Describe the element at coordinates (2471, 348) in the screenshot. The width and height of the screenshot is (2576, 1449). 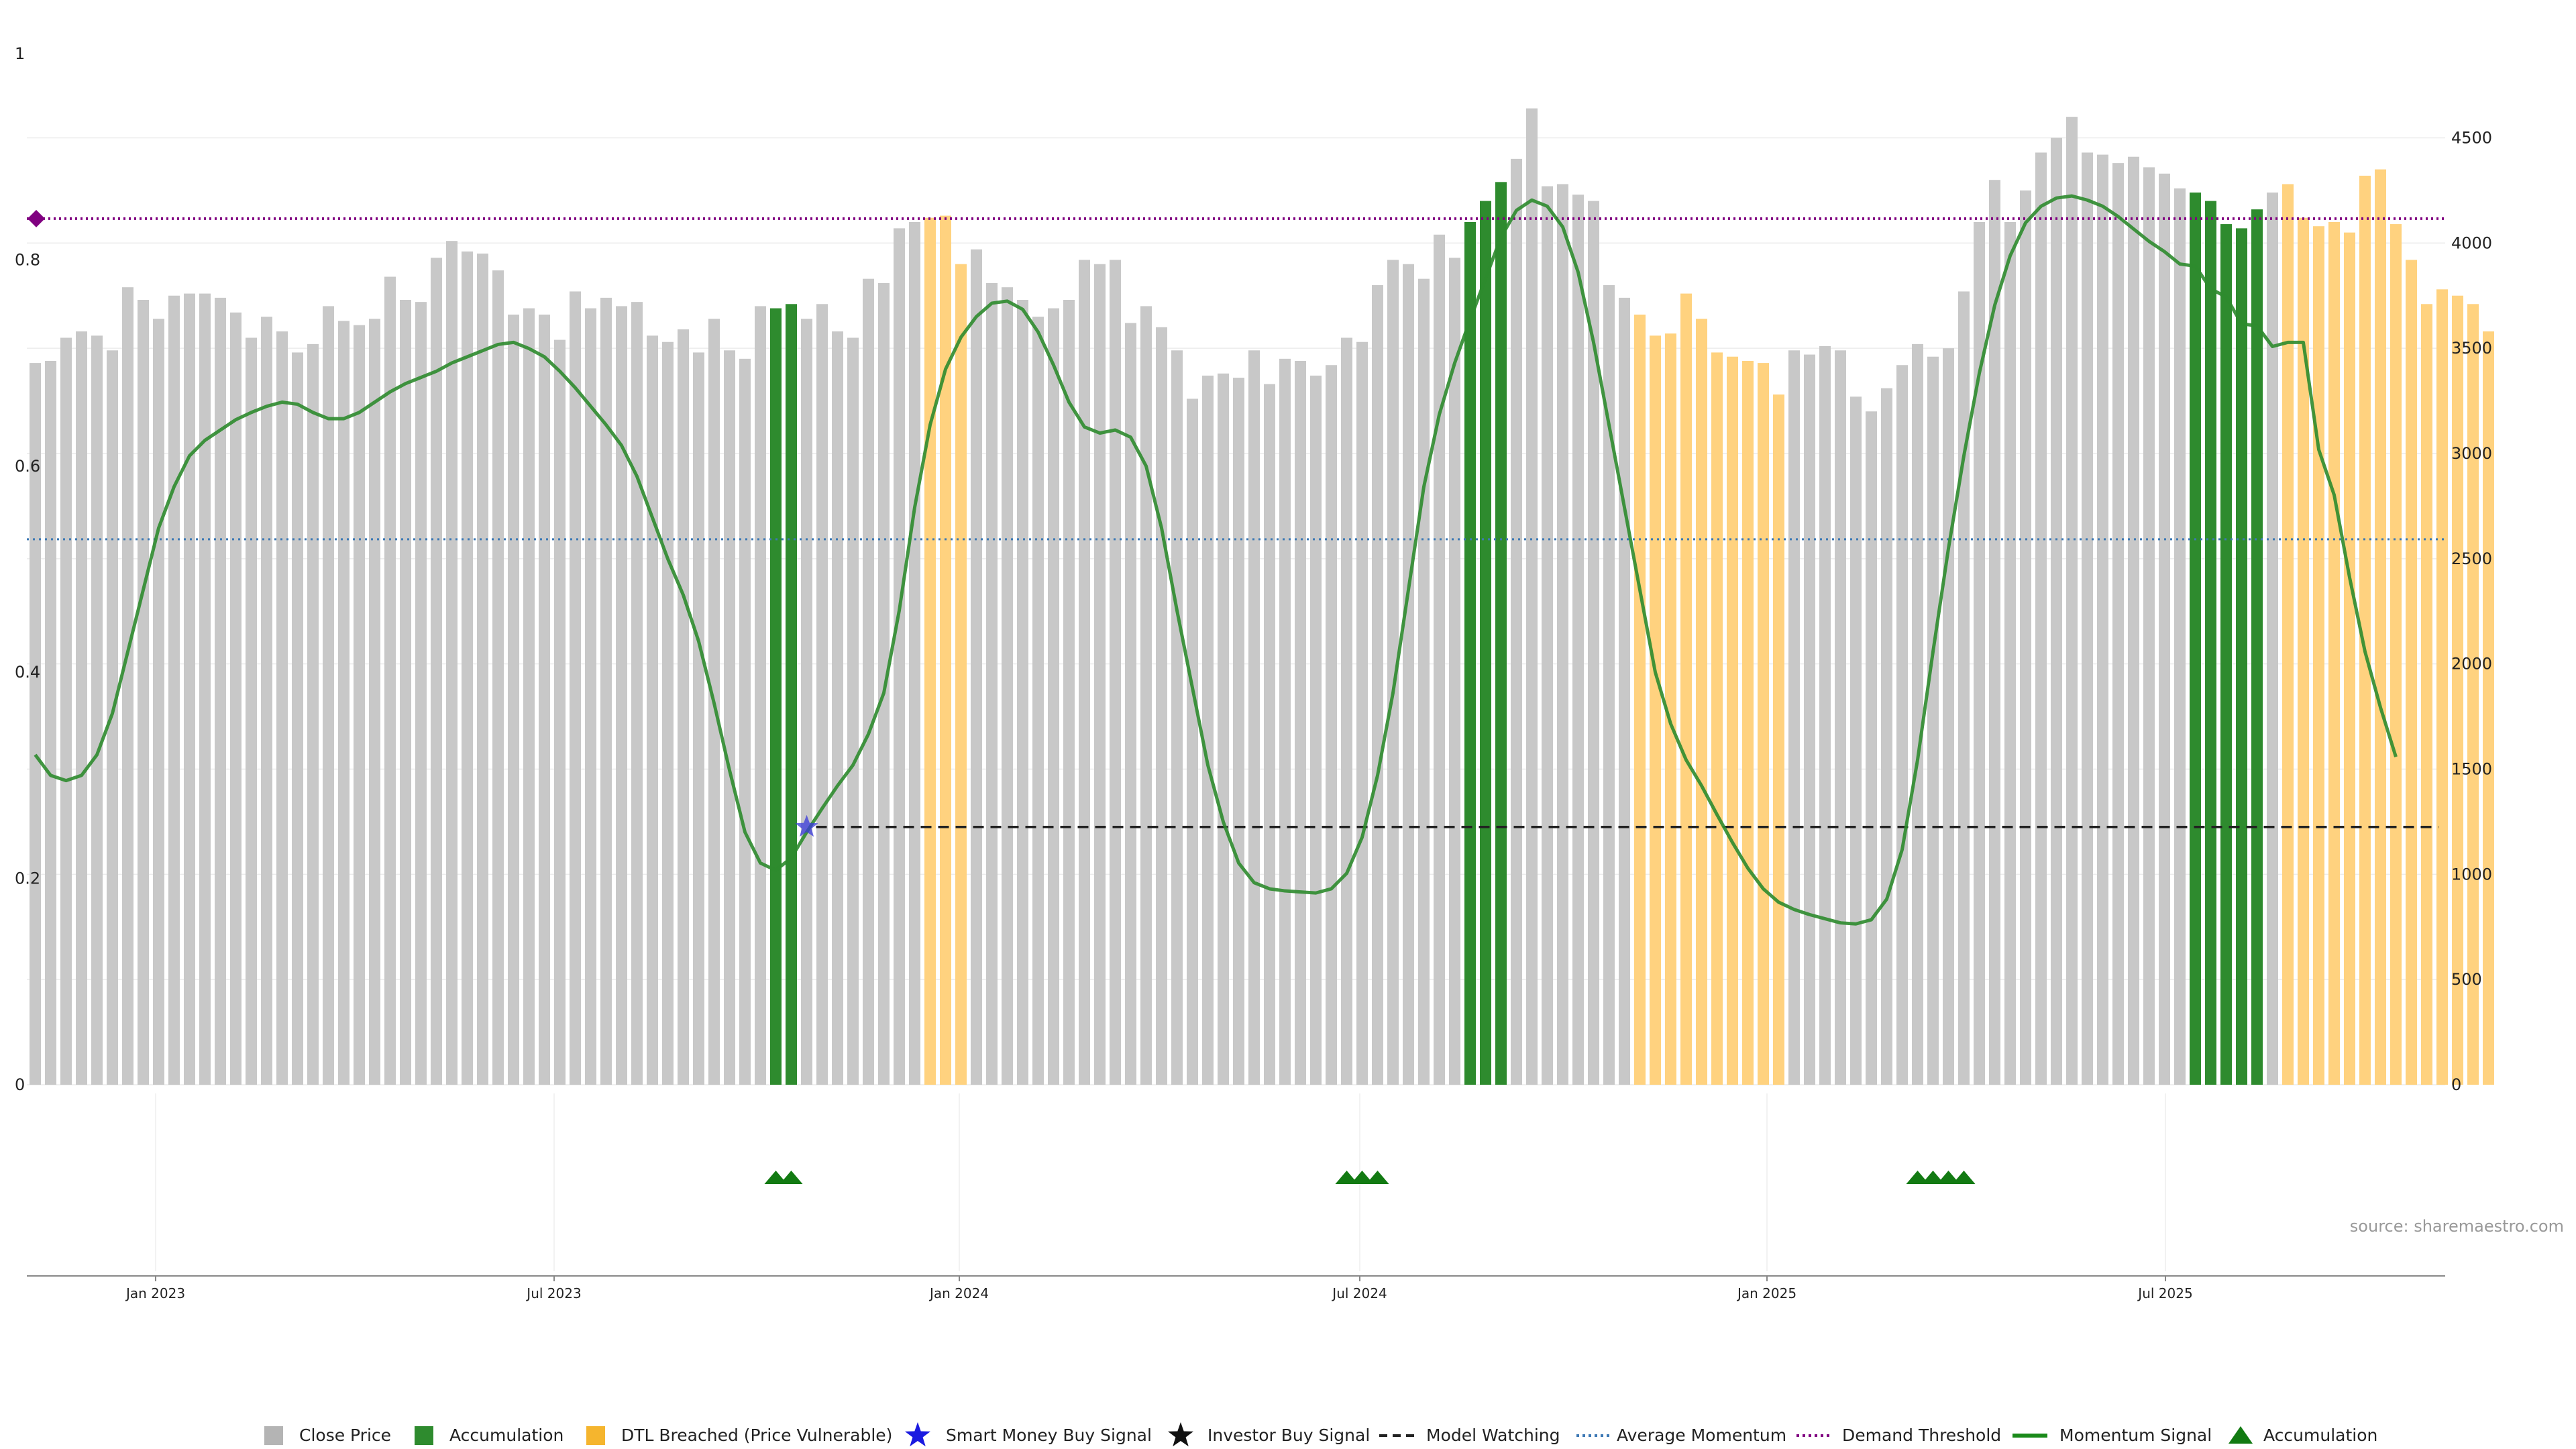
I see `right-axis-tick: 3500` at that location.